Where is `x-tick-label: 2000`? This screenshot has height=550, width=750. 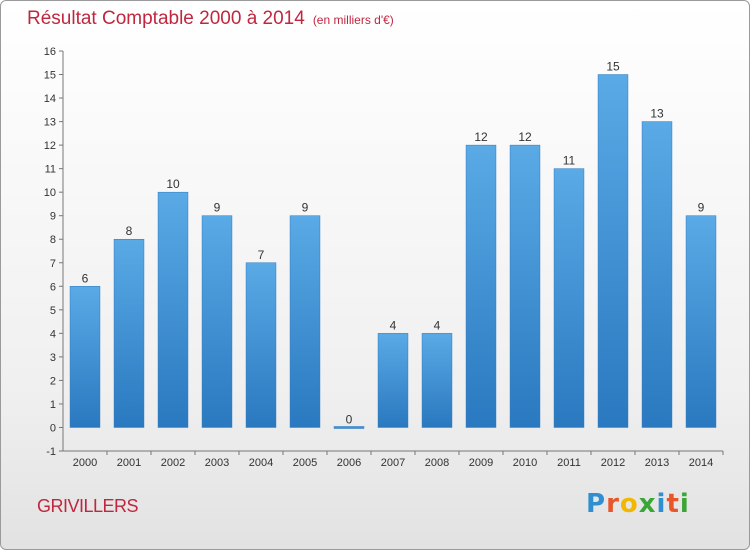
x-tick-label: 2000 is located at coordinates (85, 463).